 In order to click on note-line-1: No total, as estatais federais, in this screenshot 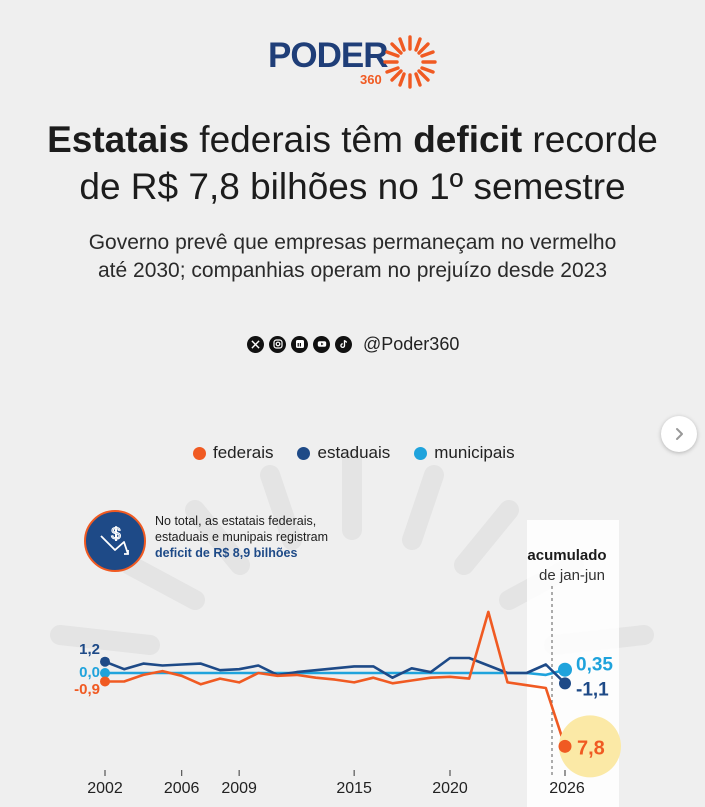, I will do `click(236, 521)`.